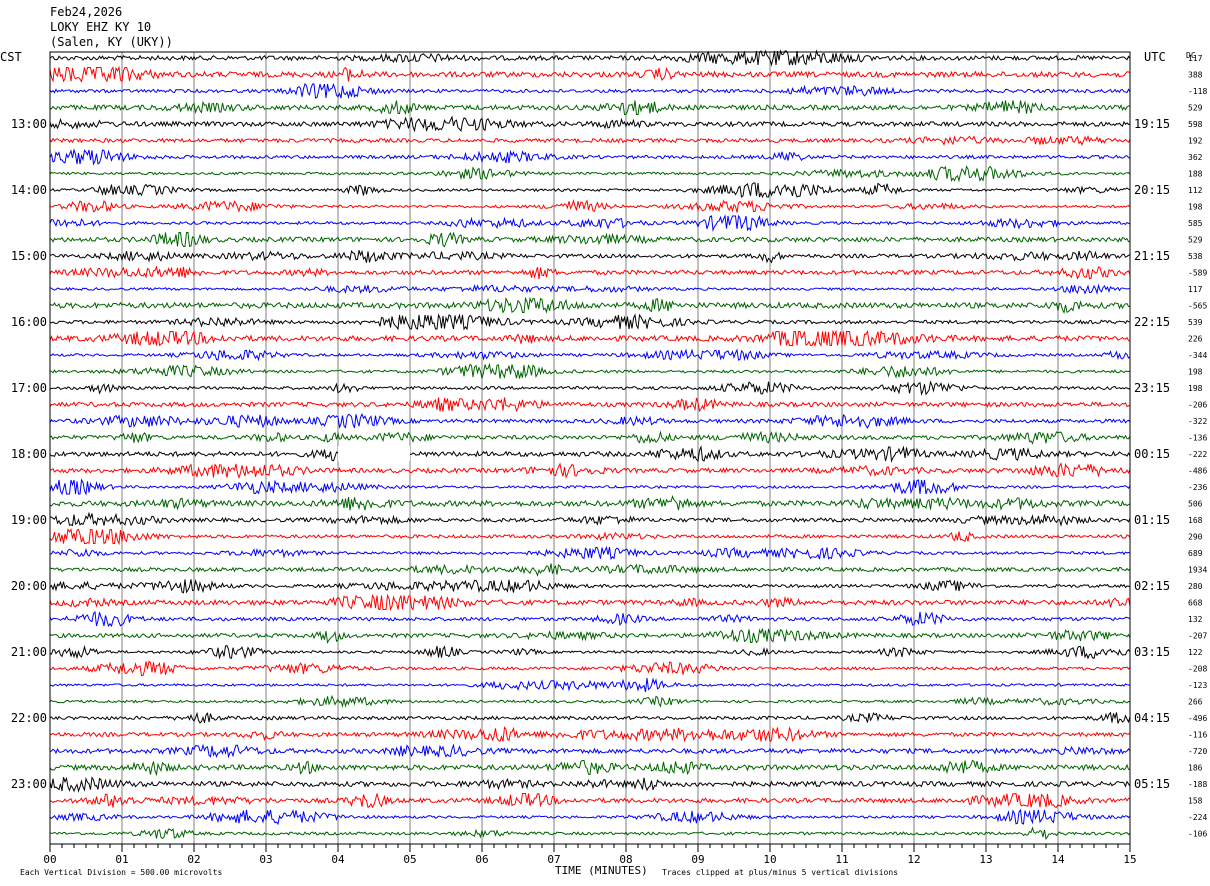 The image size is (1210, 886). What do you see at coordinates (985, 859) in the screenshot?
I see `x-tick-label: 13` at bounding box center [985, 859].